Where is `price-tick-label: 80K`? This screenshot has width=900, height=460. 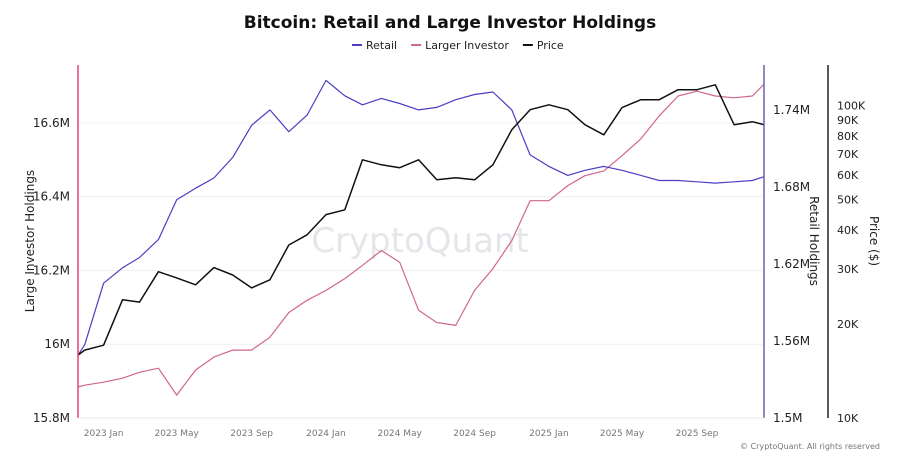
price-tick-label: 80K is located at coordinates (848, 136).